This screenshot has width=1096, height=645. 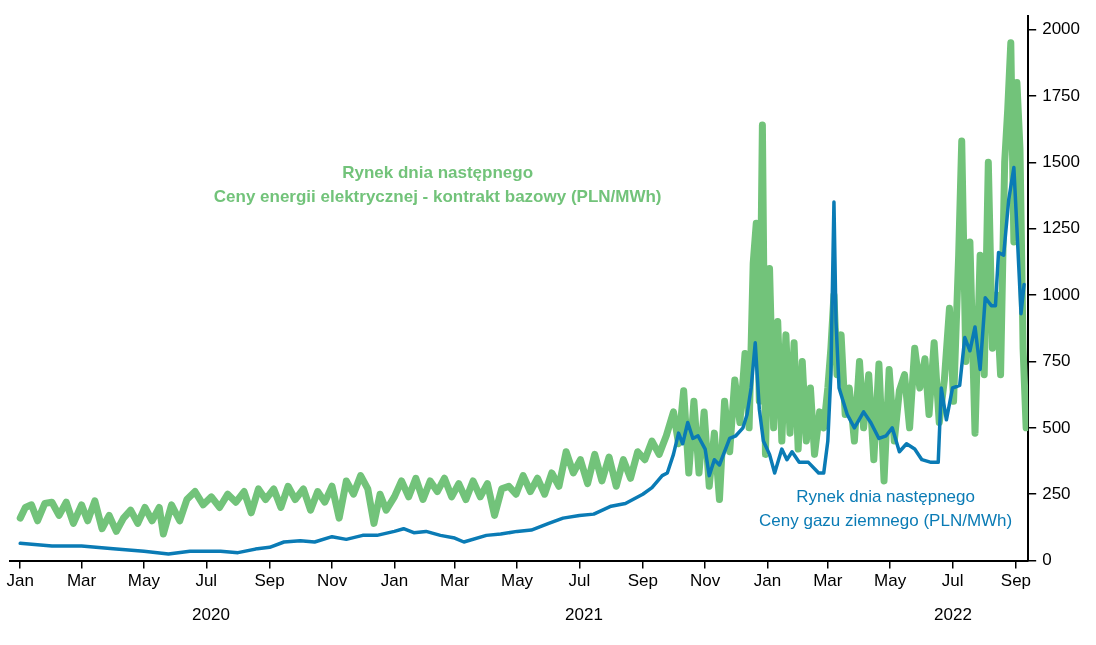 What do you see at coordinates (211, 614) in the screenshot?
I see `text: 2020` at bounding box center [211, 614].